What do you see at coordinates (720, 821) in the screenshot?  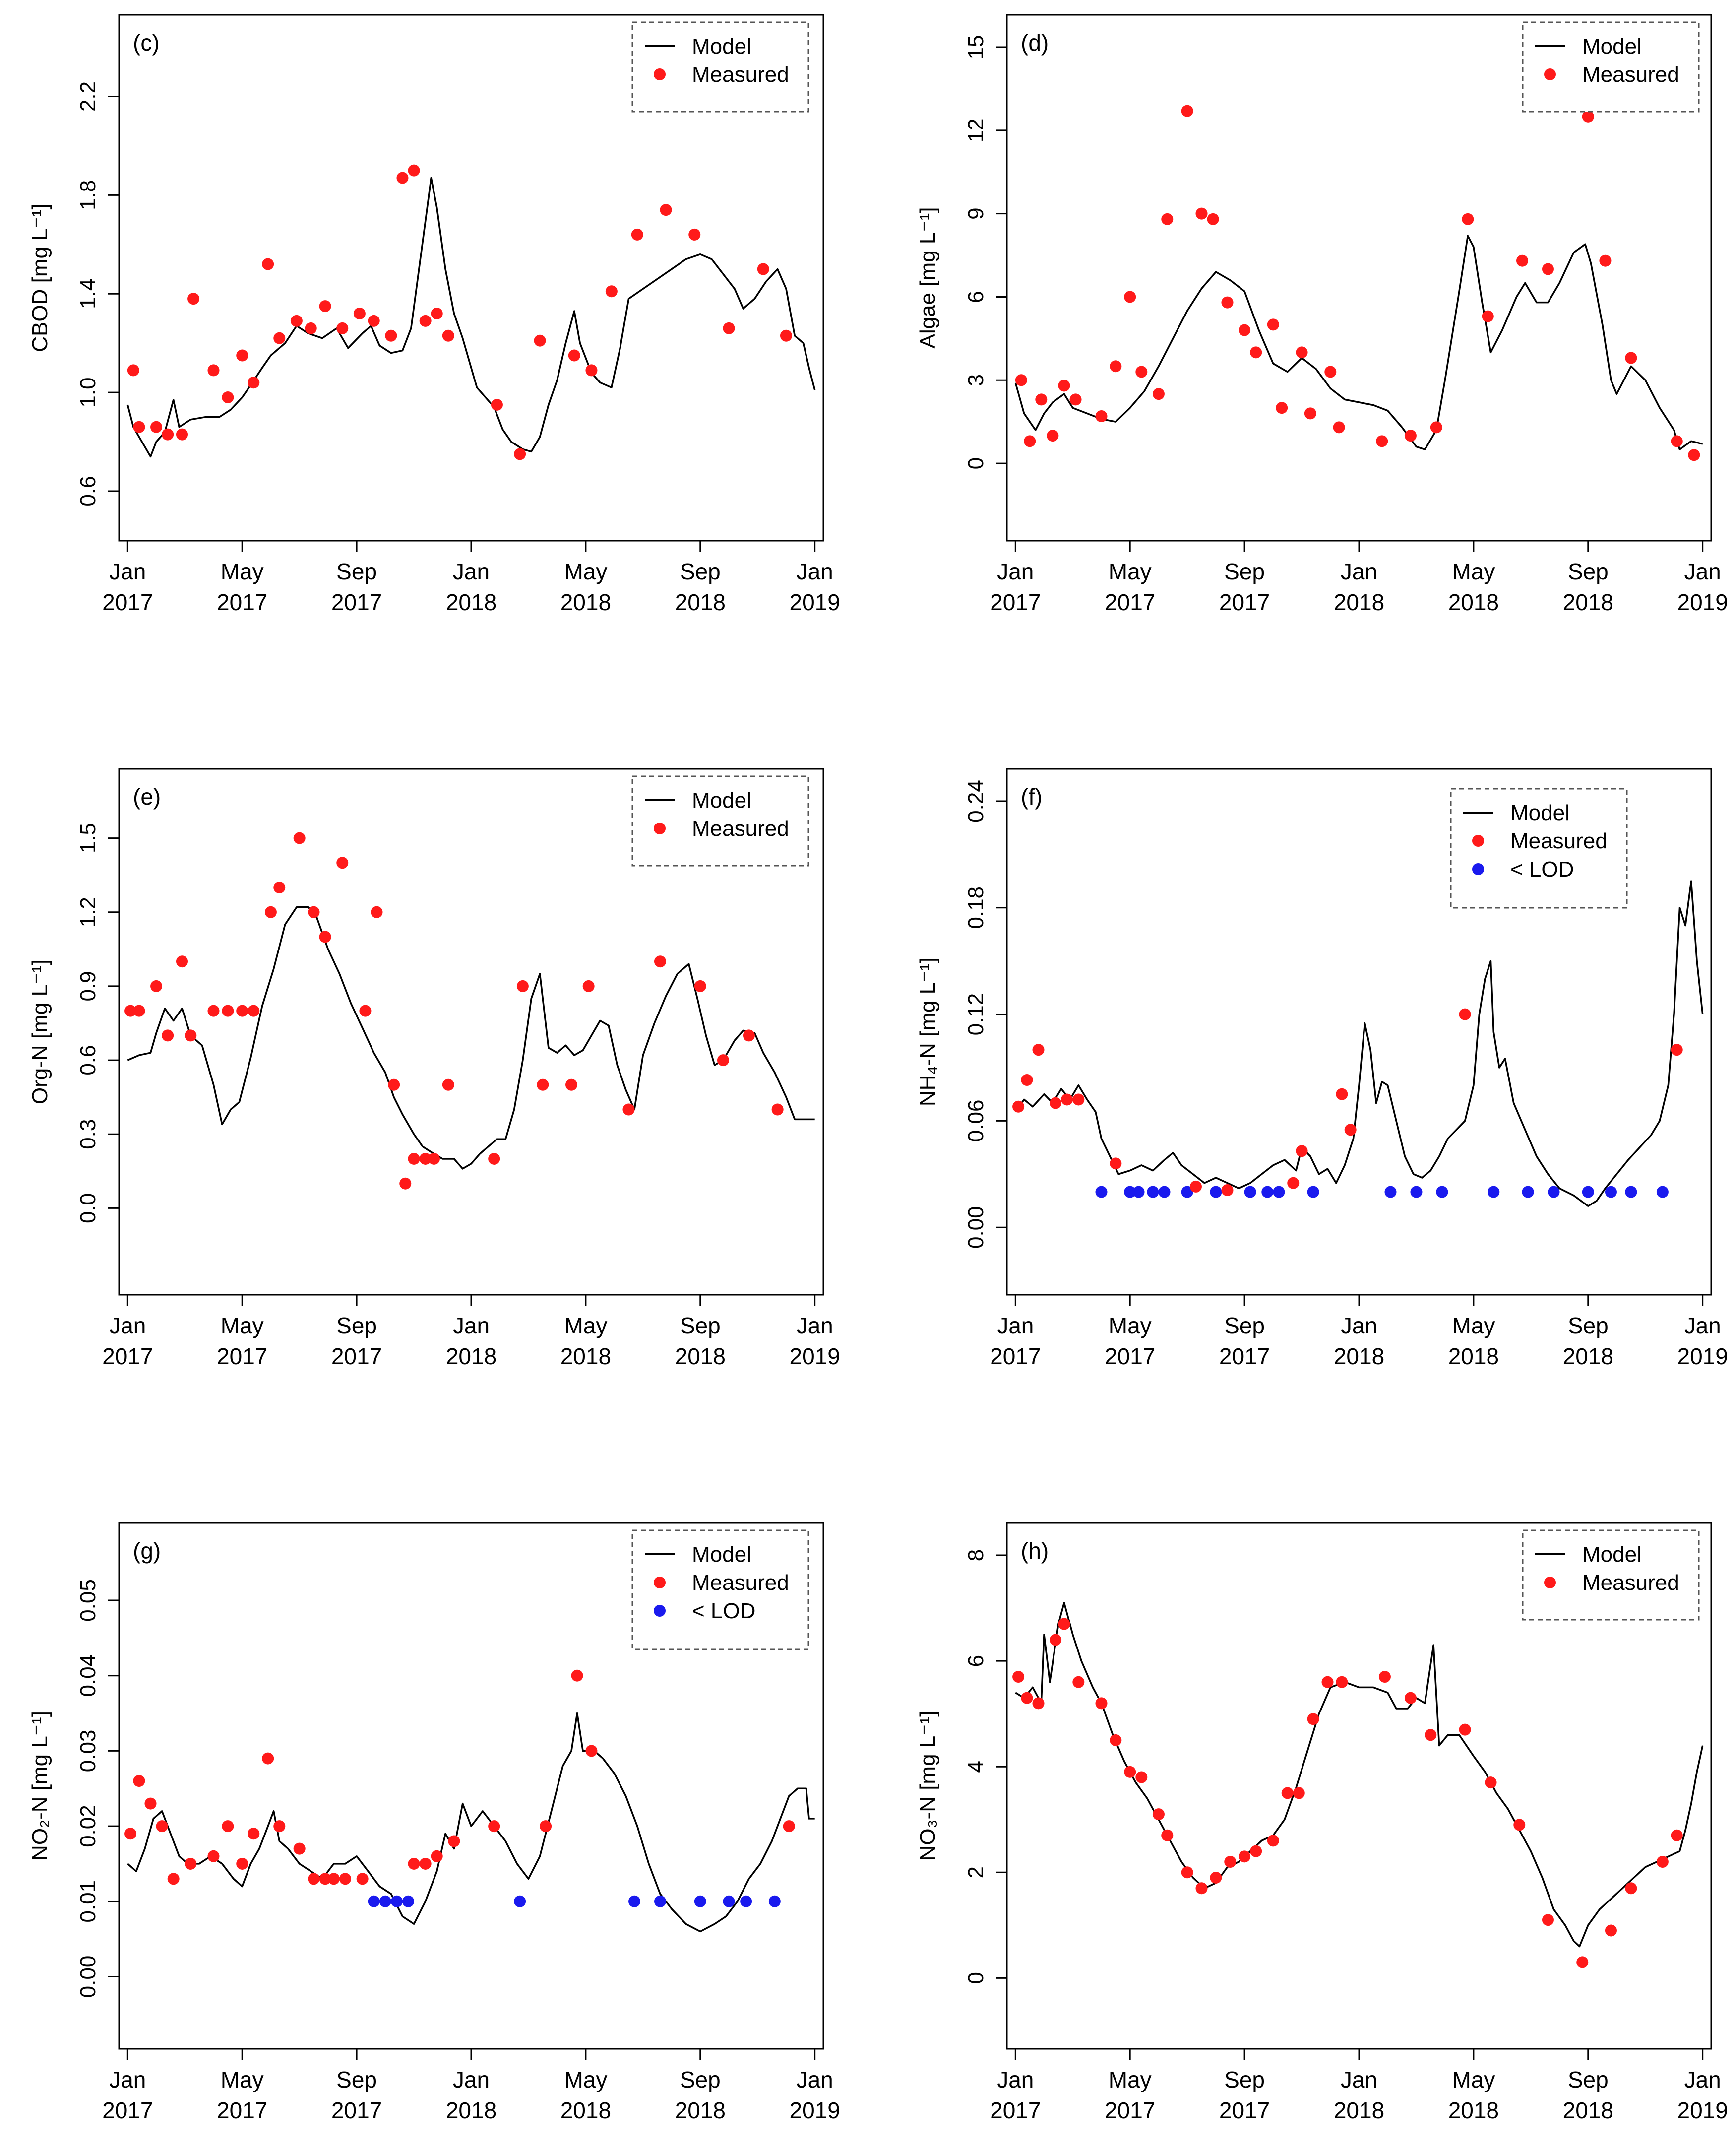 I see `legend: Model Measured` at bounding box center [720, 821].